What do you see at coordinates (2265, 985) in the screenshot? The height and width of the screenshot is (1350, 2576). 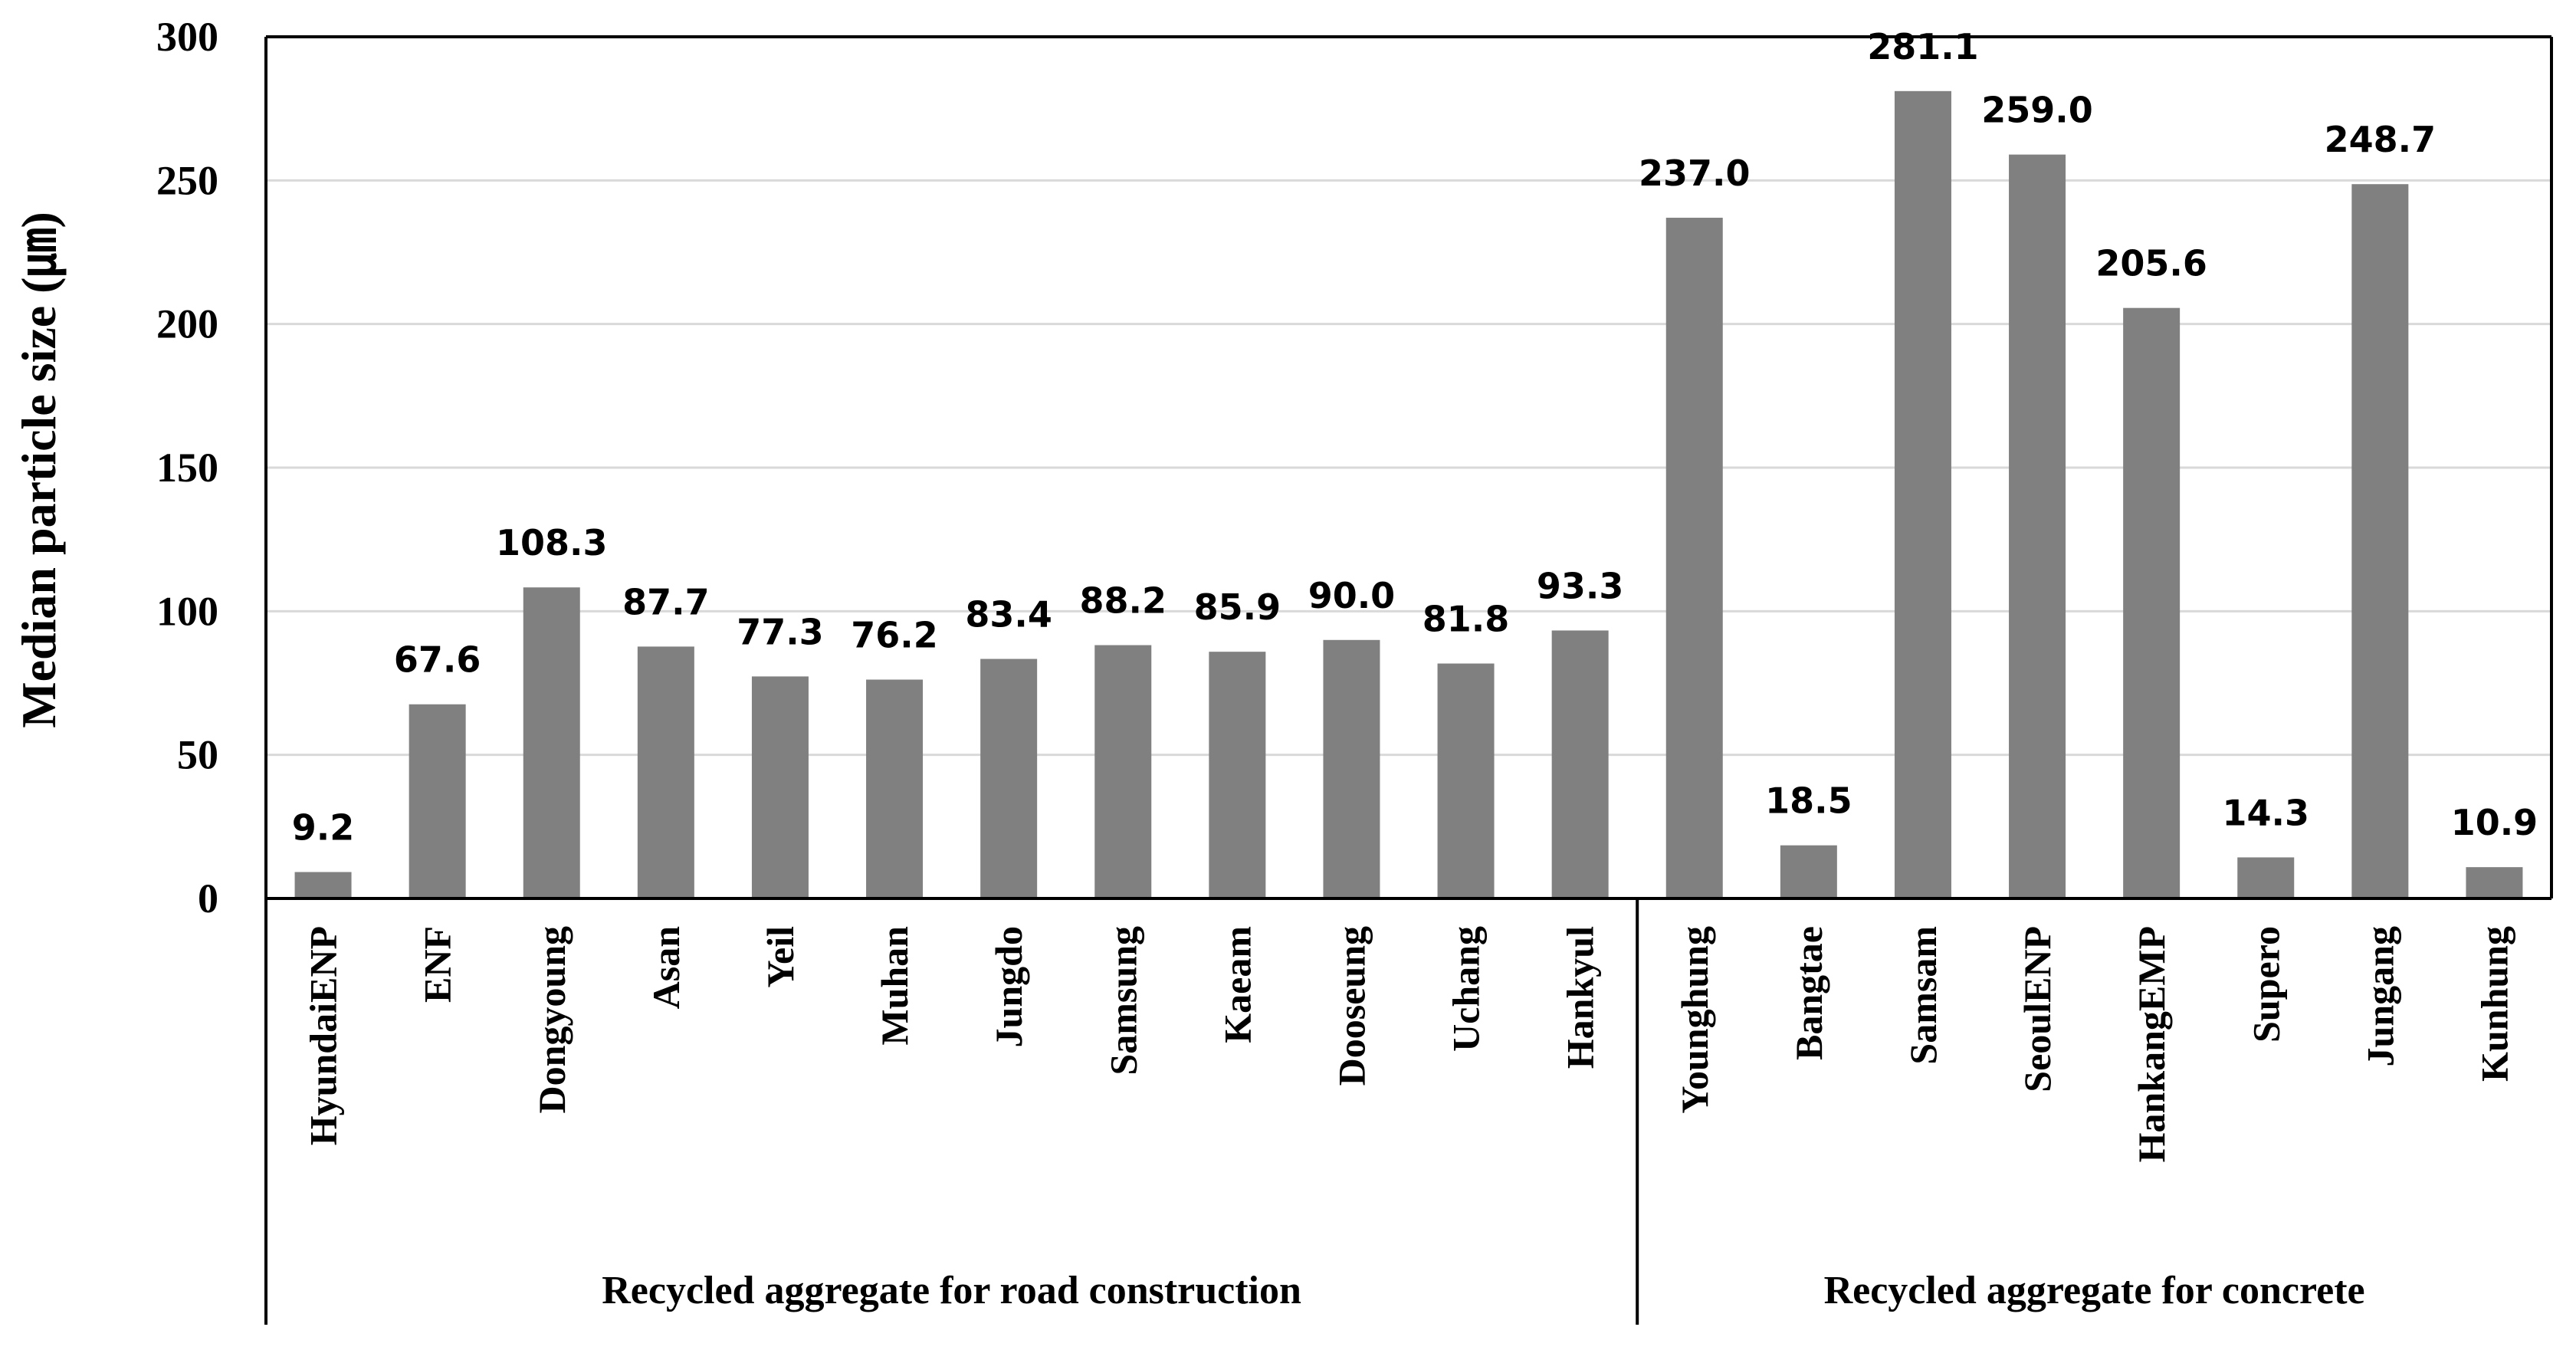 I see `category-label: Supero` at bounding box center [2265, 985].